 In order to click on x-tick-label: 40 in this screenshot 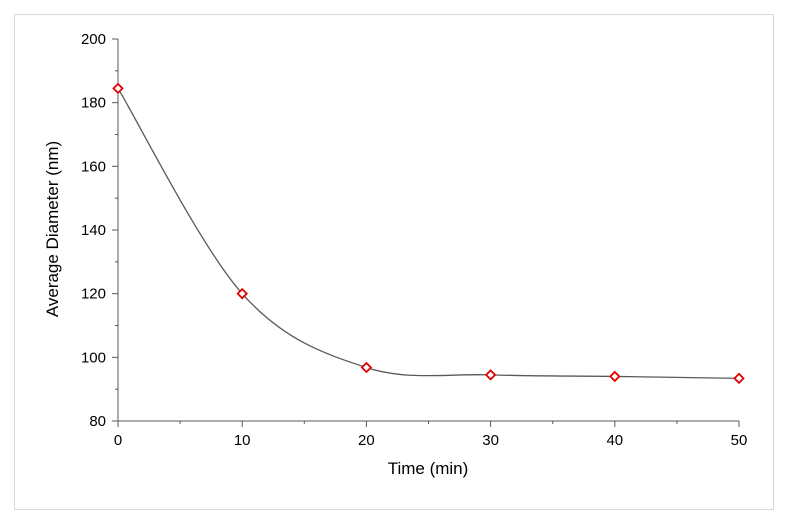, I will do `click(614, 440)`.